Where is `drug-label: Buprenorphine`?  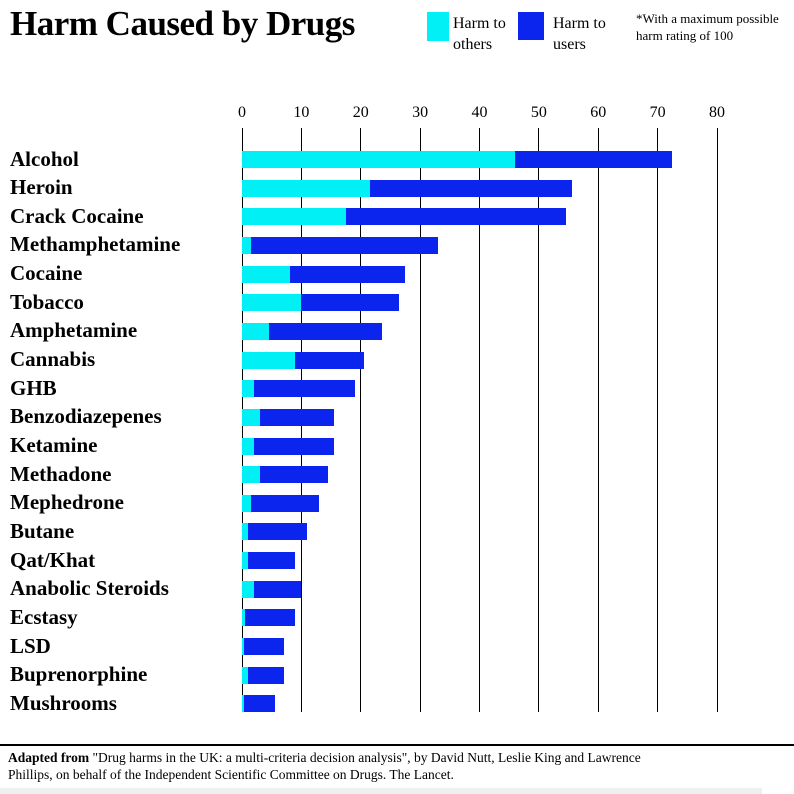 drug-label: Buprenorphine is located at coordinates (79, 674).